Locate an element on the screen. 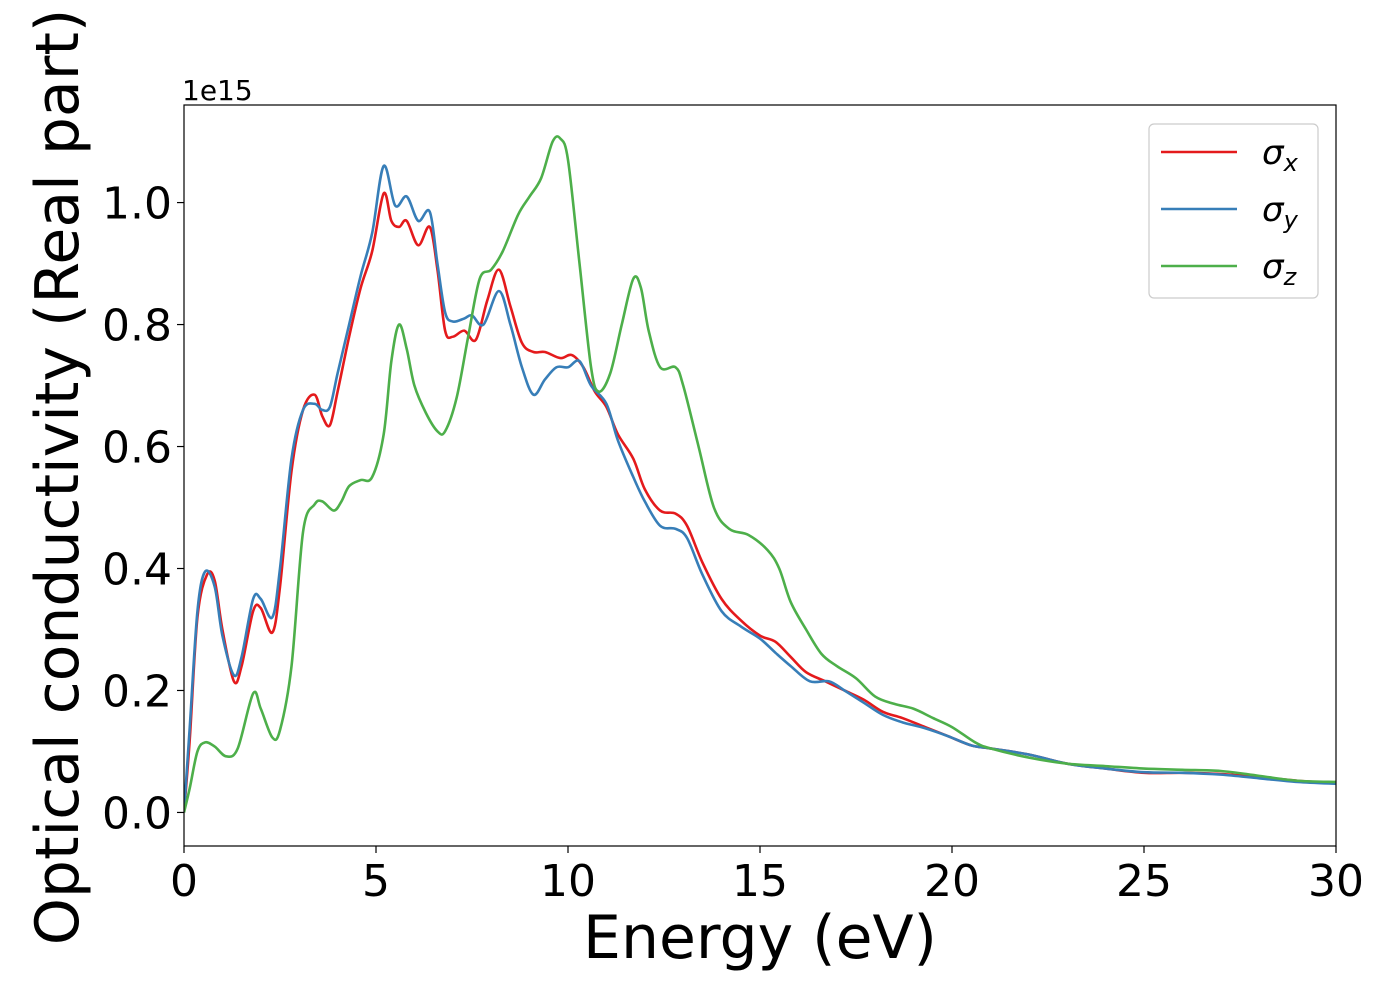 This screenshot has width=1400, height=1000. legend-label-x: σx is located at coordinates (1280, 155).